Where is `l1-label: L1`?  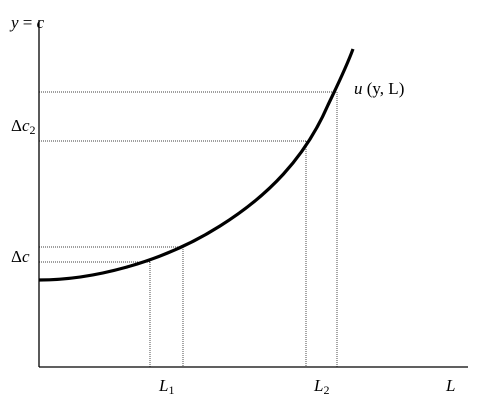 l1-label: L1 is located at coordinates (166, 386).